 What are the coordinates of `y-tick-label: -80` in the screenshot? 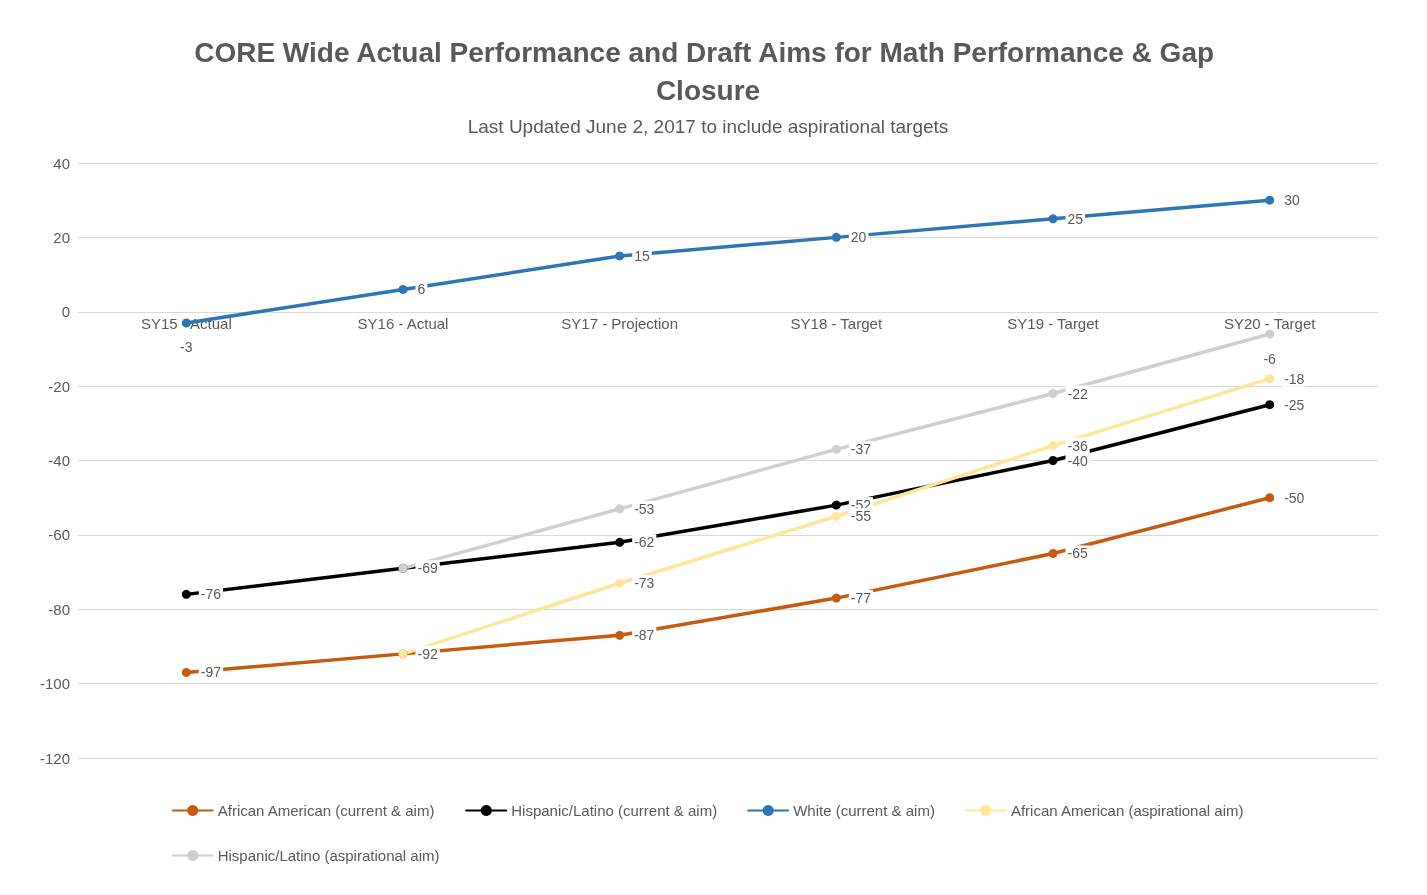 It's located at (59, 609).